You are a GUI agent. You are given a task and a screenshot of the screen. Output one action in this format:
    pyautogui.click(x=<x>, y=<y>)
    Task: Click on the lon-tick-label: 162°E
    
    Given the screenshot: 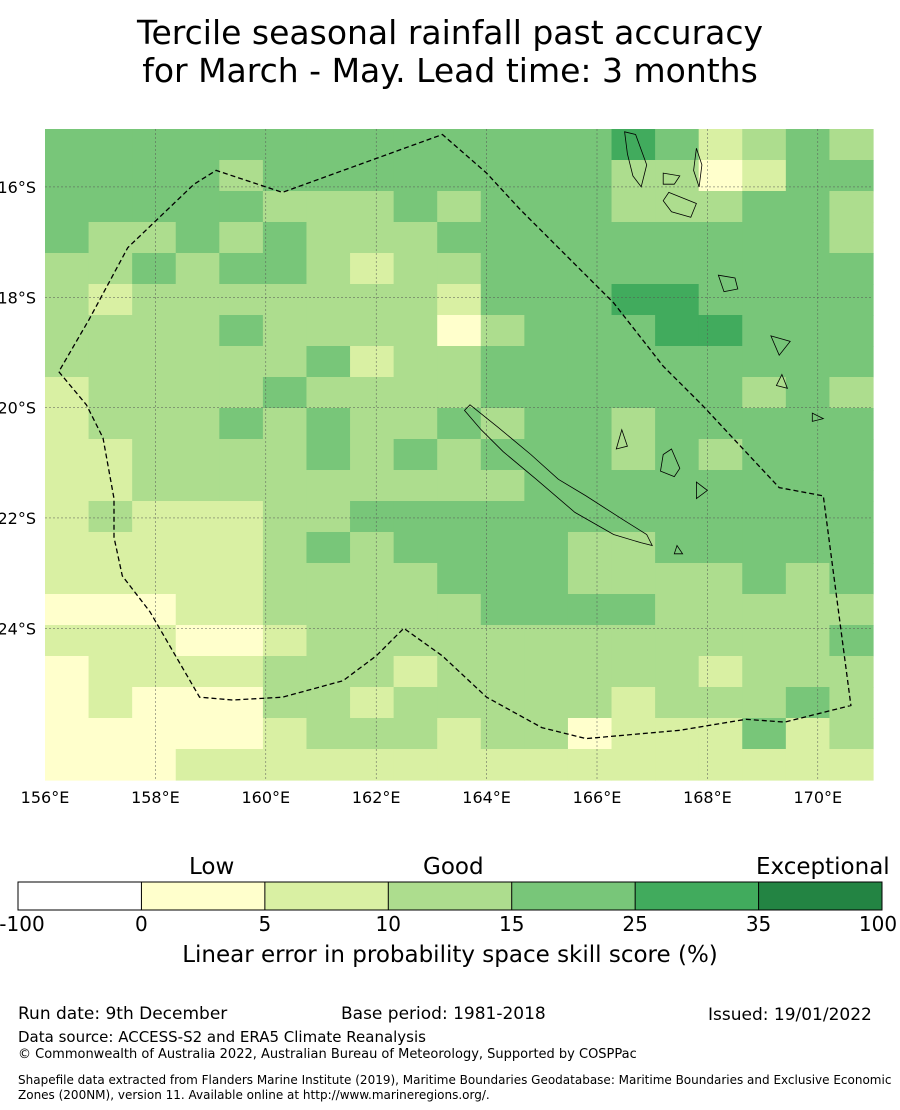 What is the action you would take?
    pyautogui.click(x=376, y=797)
    